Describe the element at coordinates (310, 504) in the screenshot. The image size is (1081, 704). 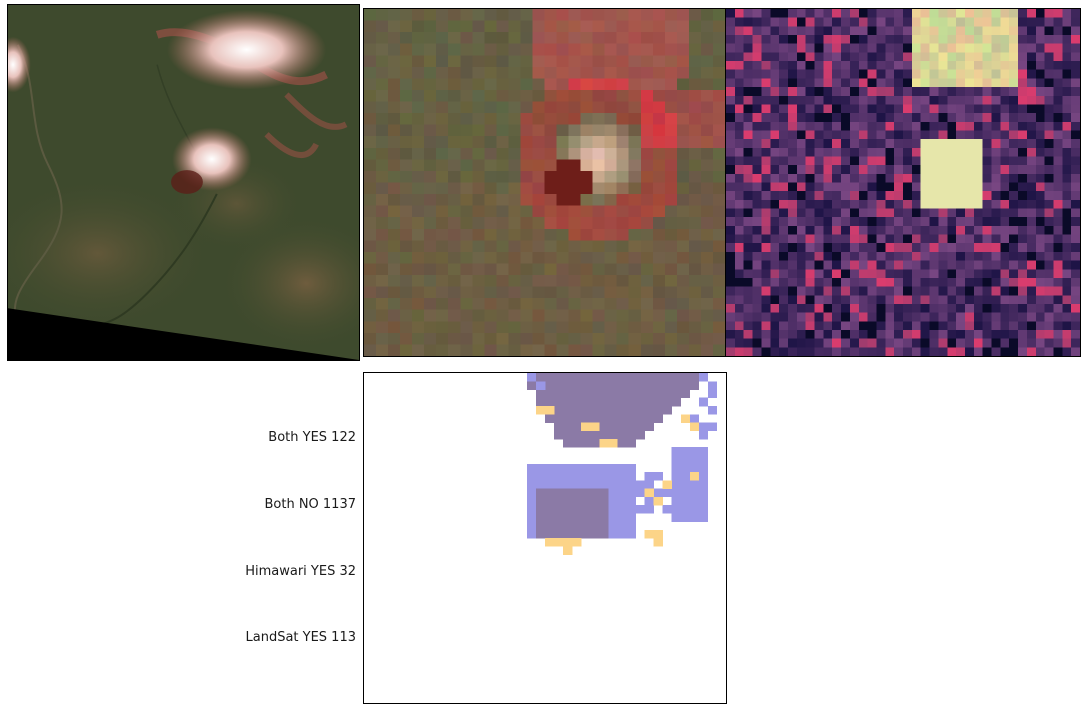
I see `legend-both-no: Both NO 1137` at that location.